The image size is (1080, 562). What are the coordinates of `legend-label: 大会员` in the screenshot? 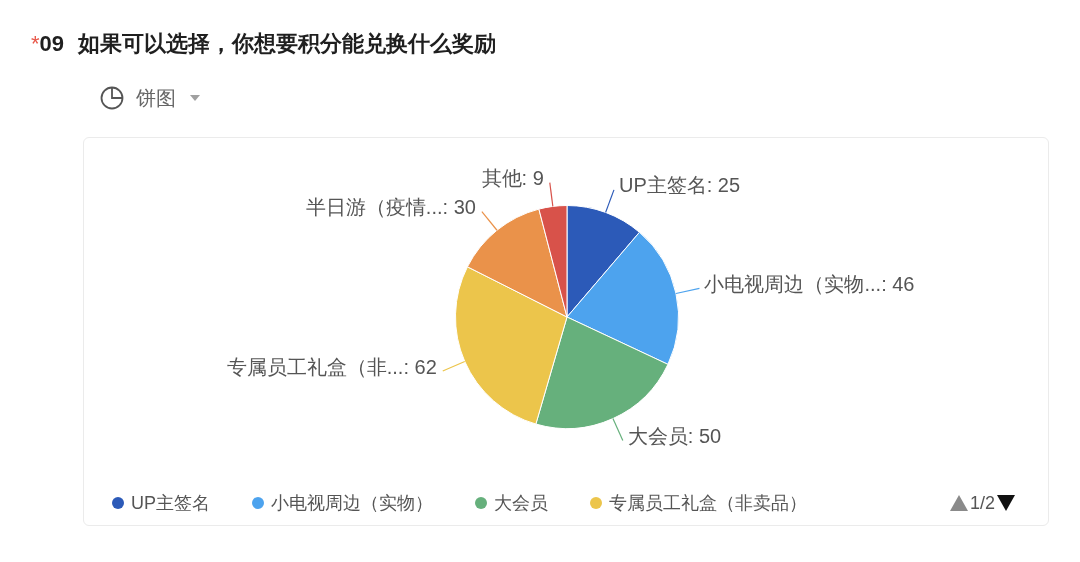 It's located at (521, 503).